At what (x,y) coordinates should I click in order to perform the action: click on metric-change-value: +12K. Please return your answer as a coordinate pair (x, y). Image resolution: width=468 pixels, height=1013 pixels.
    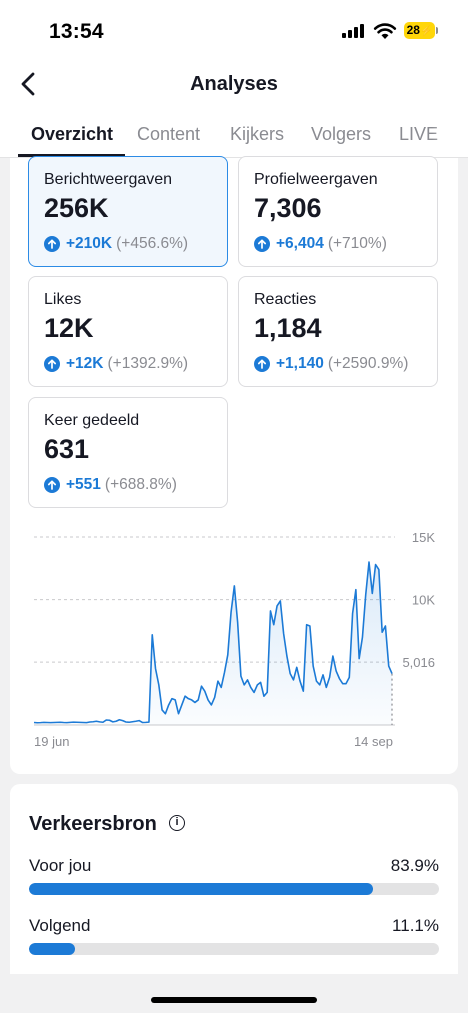
    Looking at the image, I should click on (85, 363).